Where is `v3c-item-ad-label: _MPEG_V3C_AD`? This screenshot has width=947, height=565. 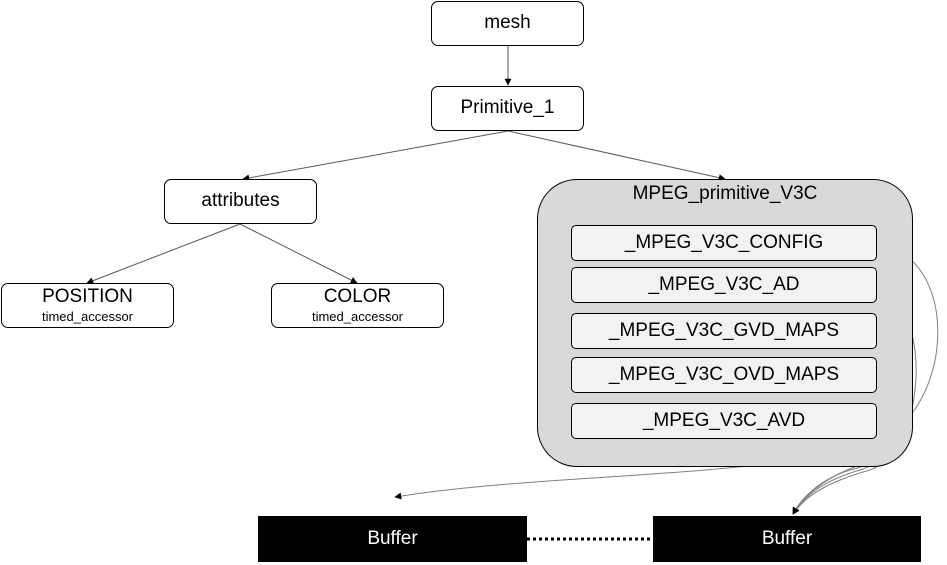
v3c-item-ad-label: _MPEG_V3C_AD is located at coordinates (724, 284).